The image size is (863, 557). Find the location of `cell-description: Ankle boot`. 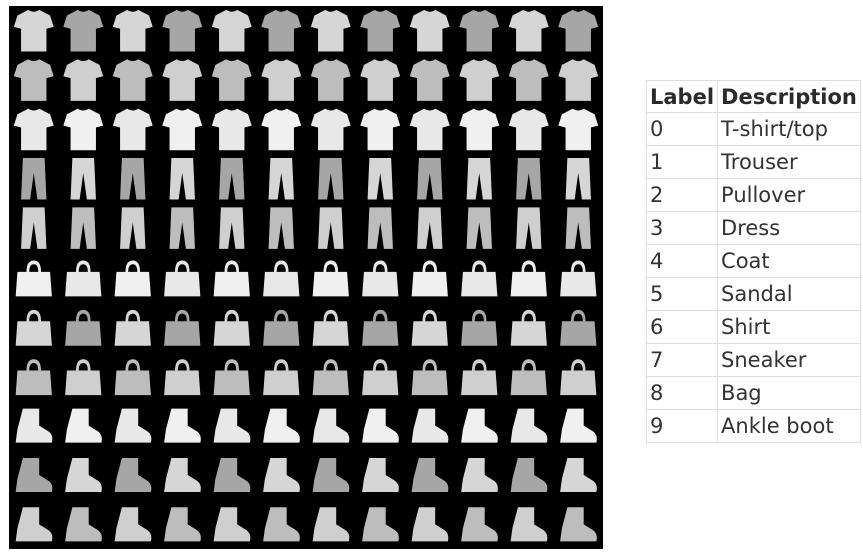

cell-description: Ankle boot is located at coordinates (789, 426).